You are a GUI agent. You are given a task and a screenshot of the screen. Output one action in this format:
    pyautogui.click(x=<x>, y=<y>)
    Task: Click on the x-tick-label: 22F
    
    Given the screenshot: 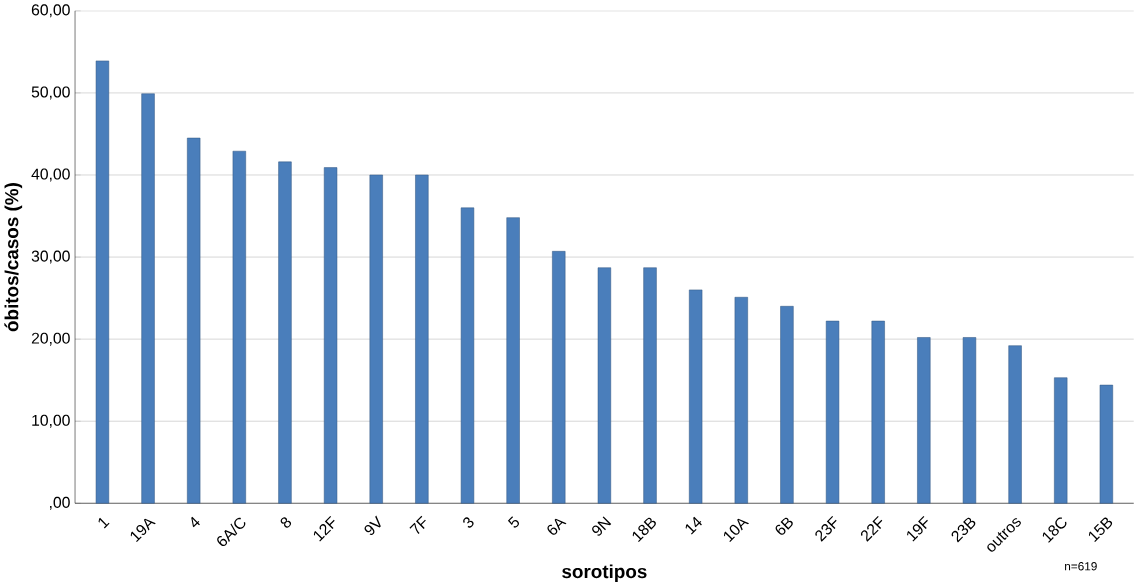 What is the action you would take?
    pyautogui.click(x=871, y=528)
    